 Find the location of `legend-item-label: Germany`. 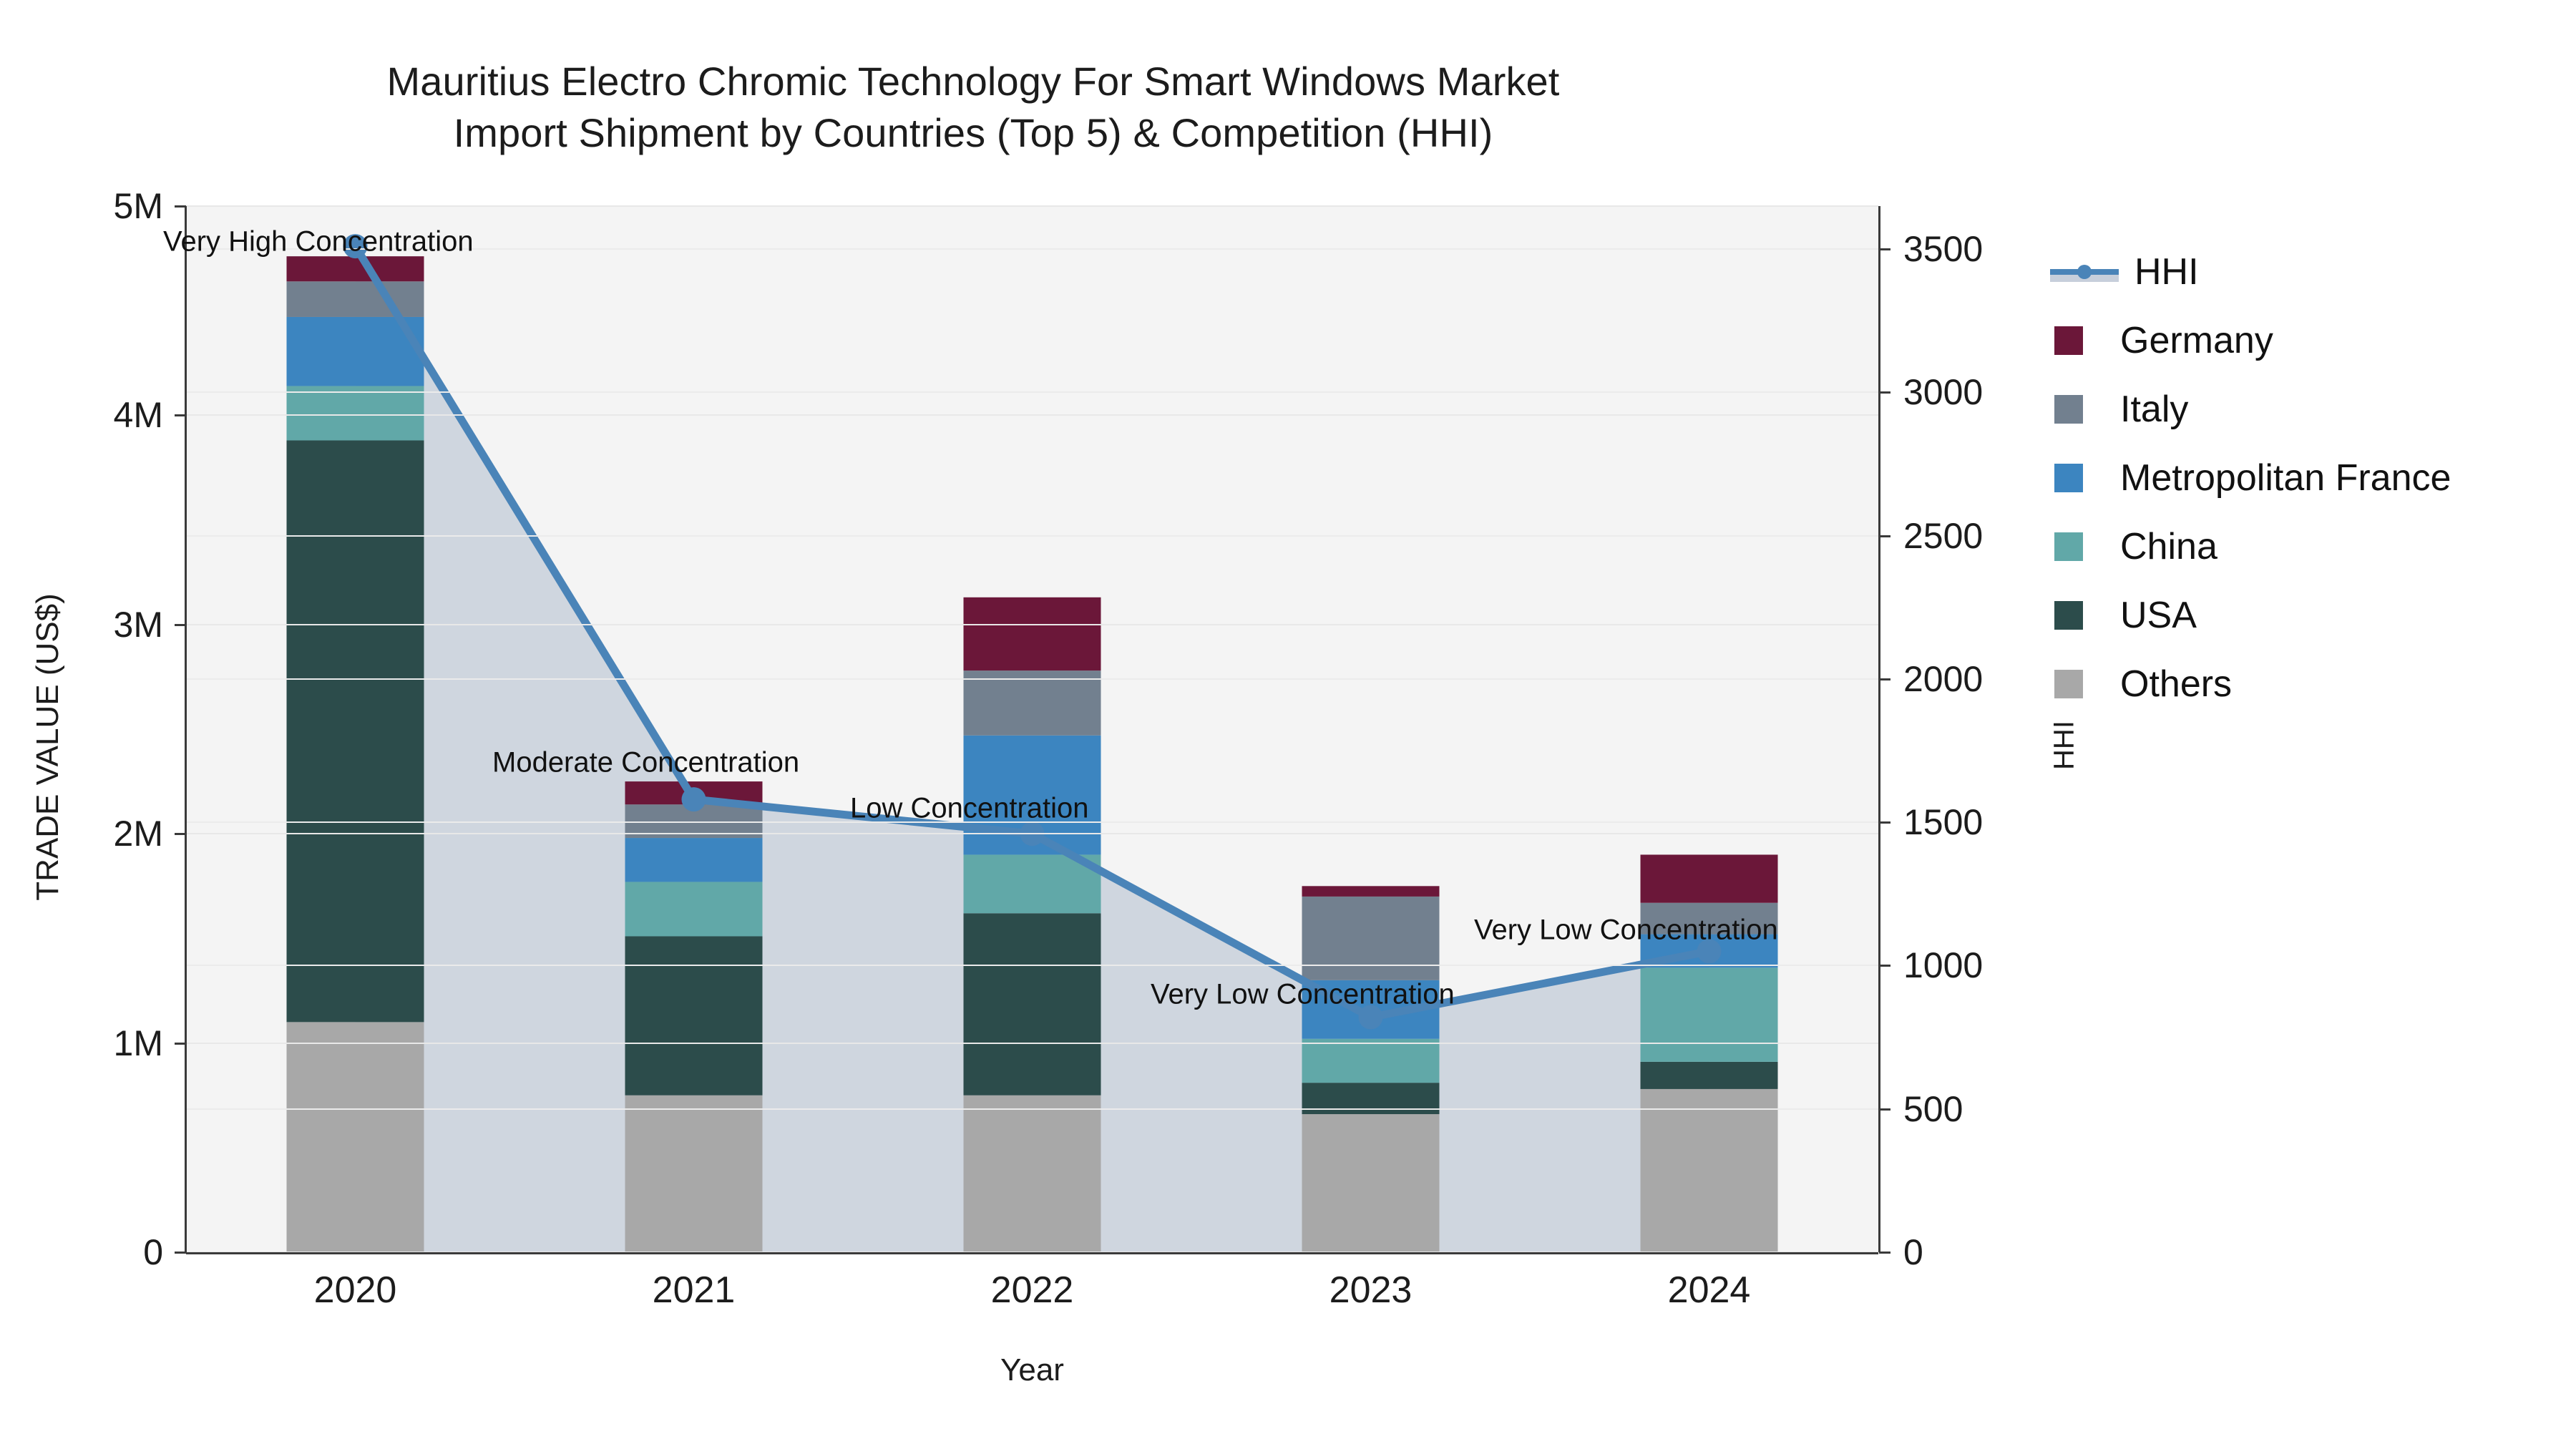

legend-item-label: Germany is located at coordinates (2196, 340).